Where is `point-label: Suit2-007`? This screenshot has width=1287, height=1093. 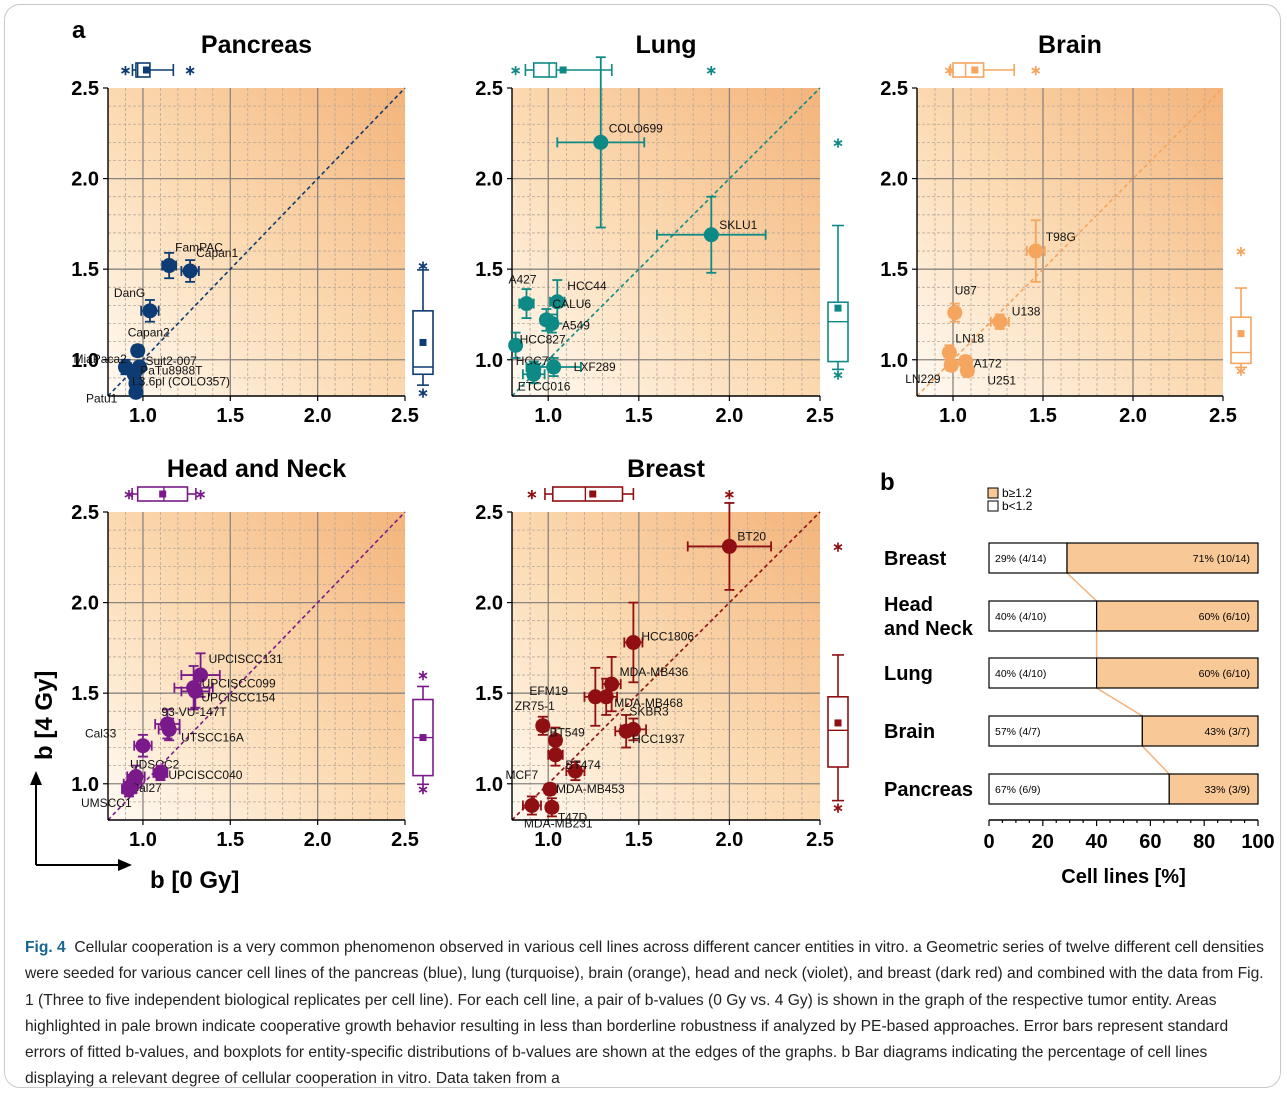 point-label: Suit2-007 is located at coordinates (171, 361).